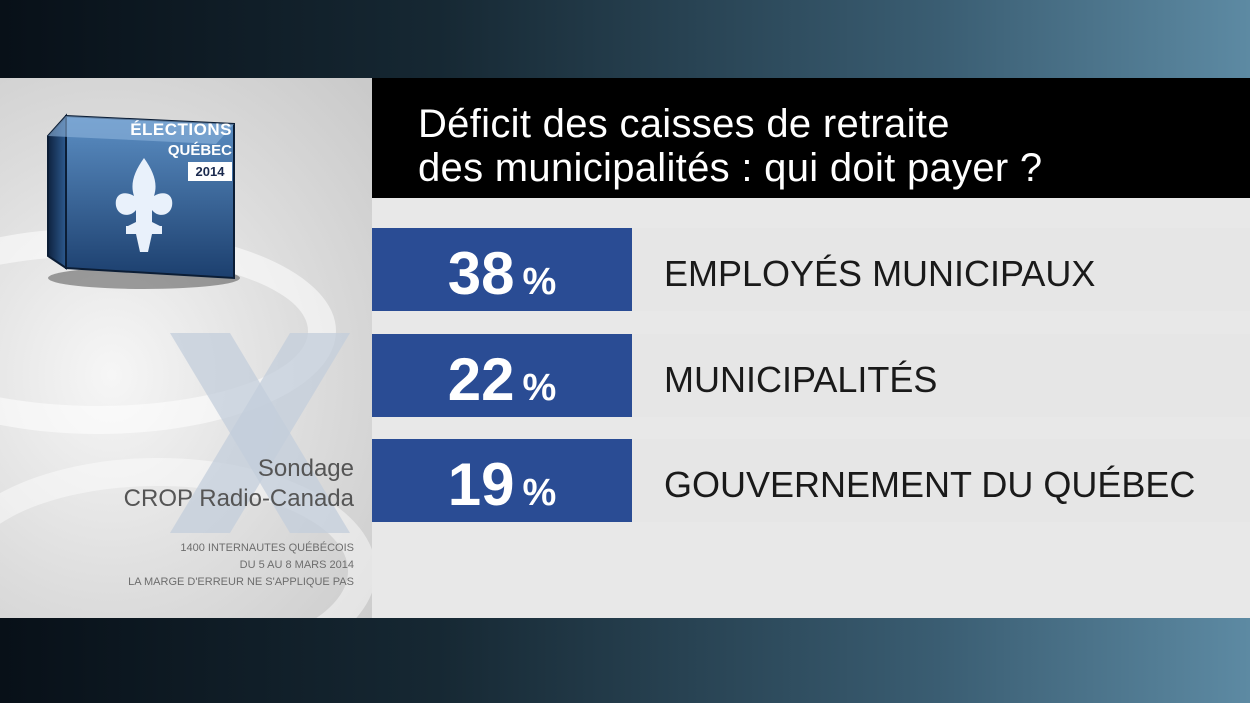  What do you see at coordinates (296, 565) in the screenshot?
I see `survey-note-dates: DU 5 AU 8 MARS 2014` at bounding box center [296, 565].